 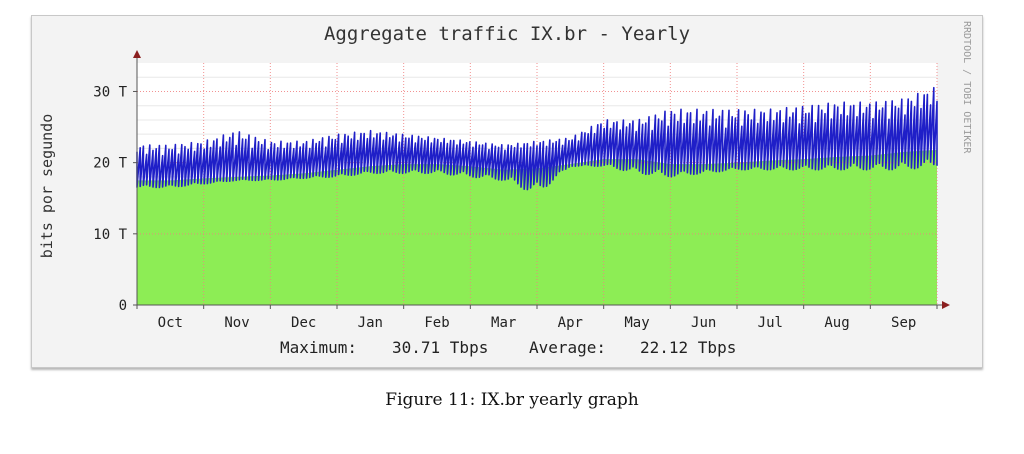 What do you see at coordinates (570, 323) in the screenshot?
I see `x-tick-label: Apr` at bounding box center [570, 323].